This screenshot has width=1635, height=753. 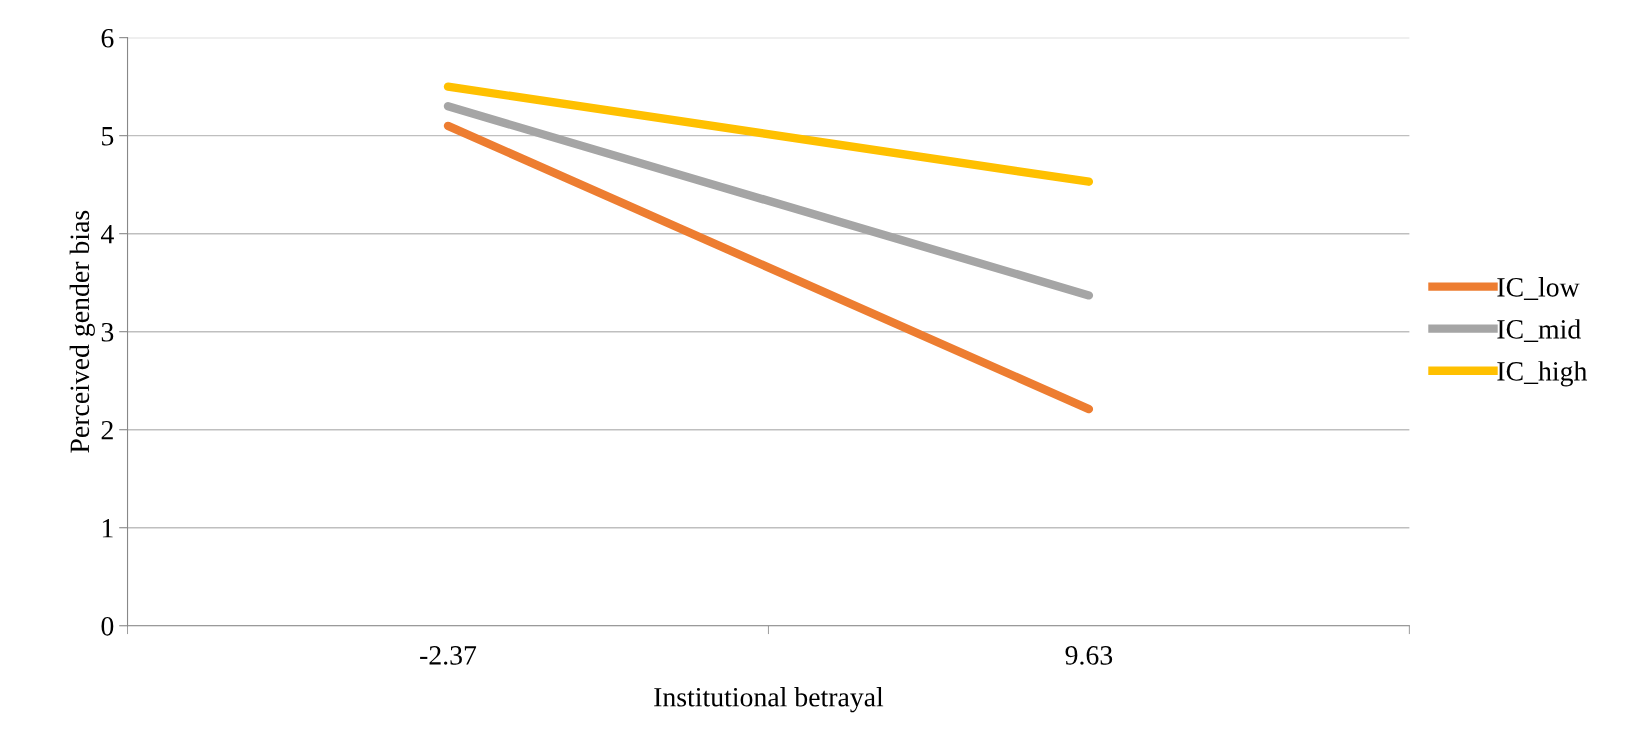 I want to click on y-tick-label: 1, so click(x=107, y=528).